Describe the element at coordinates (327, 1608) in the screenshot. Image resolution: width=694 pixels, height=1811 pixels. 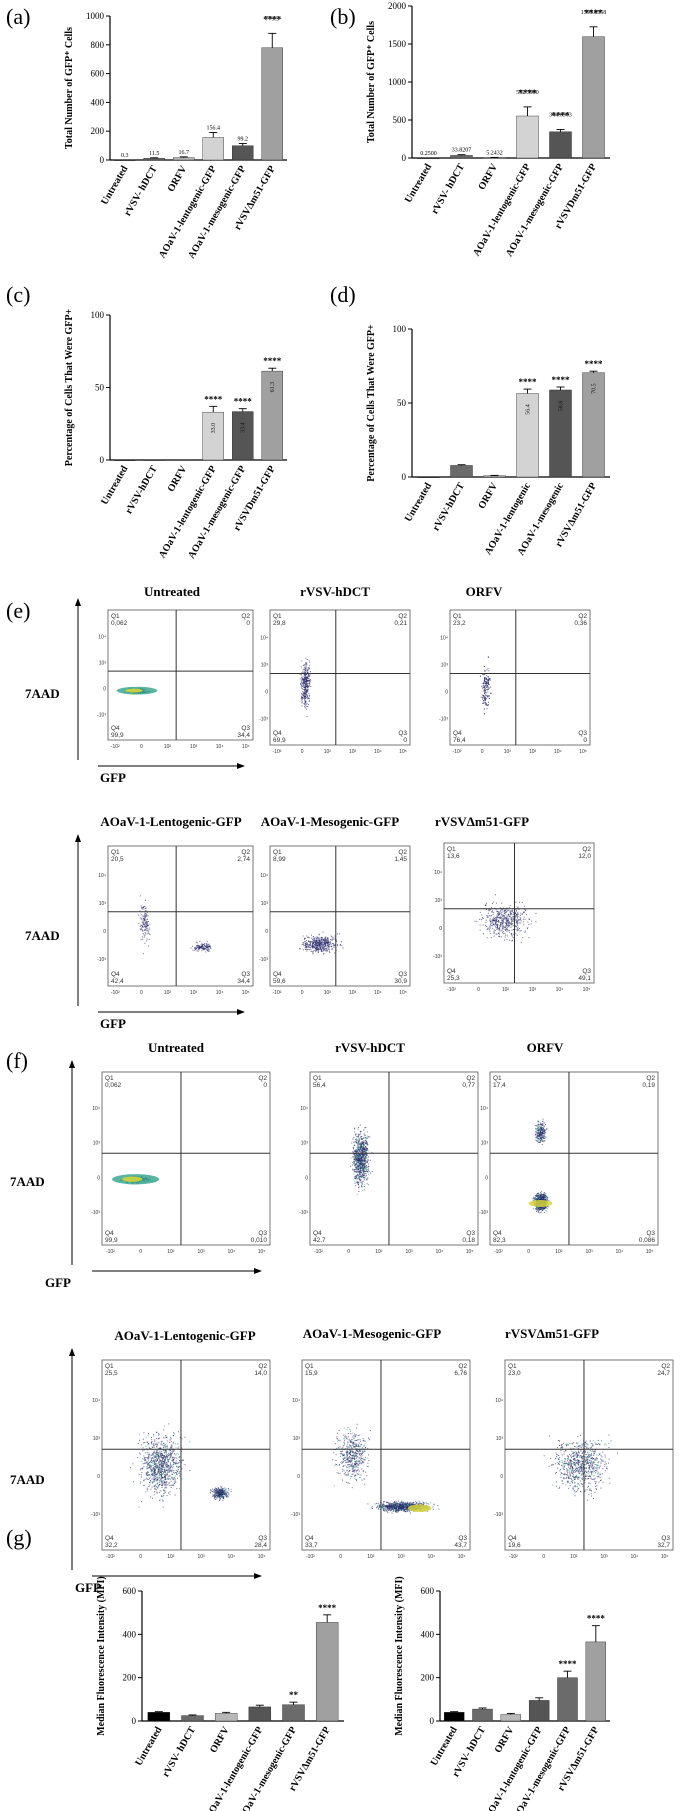
I see `significance-mark: ****` at that location.